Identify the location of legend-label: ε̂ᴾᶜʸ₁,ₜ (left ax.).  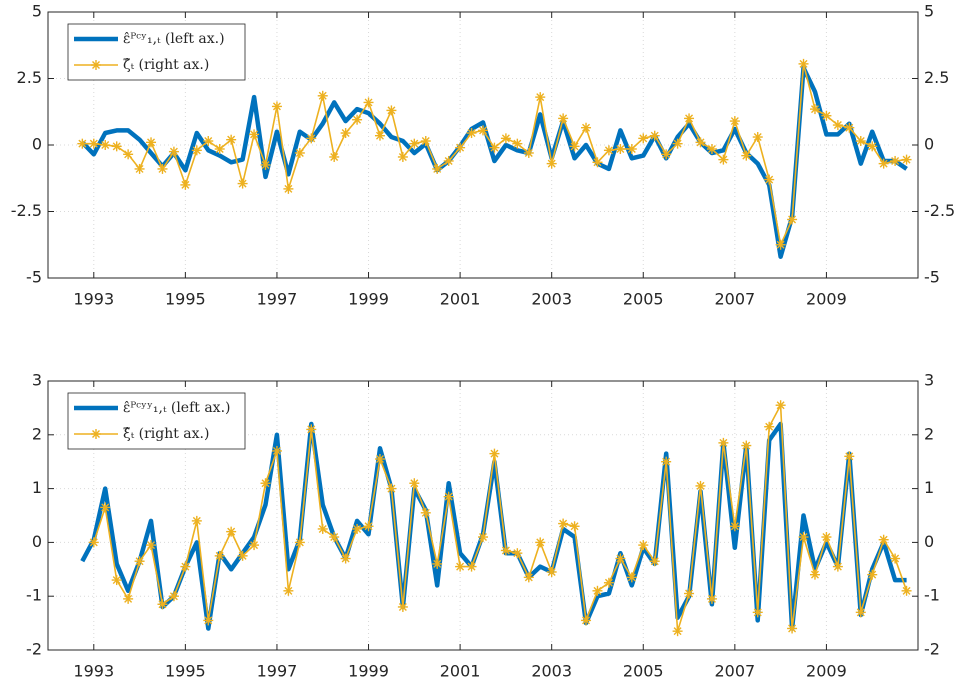
(174, 39).